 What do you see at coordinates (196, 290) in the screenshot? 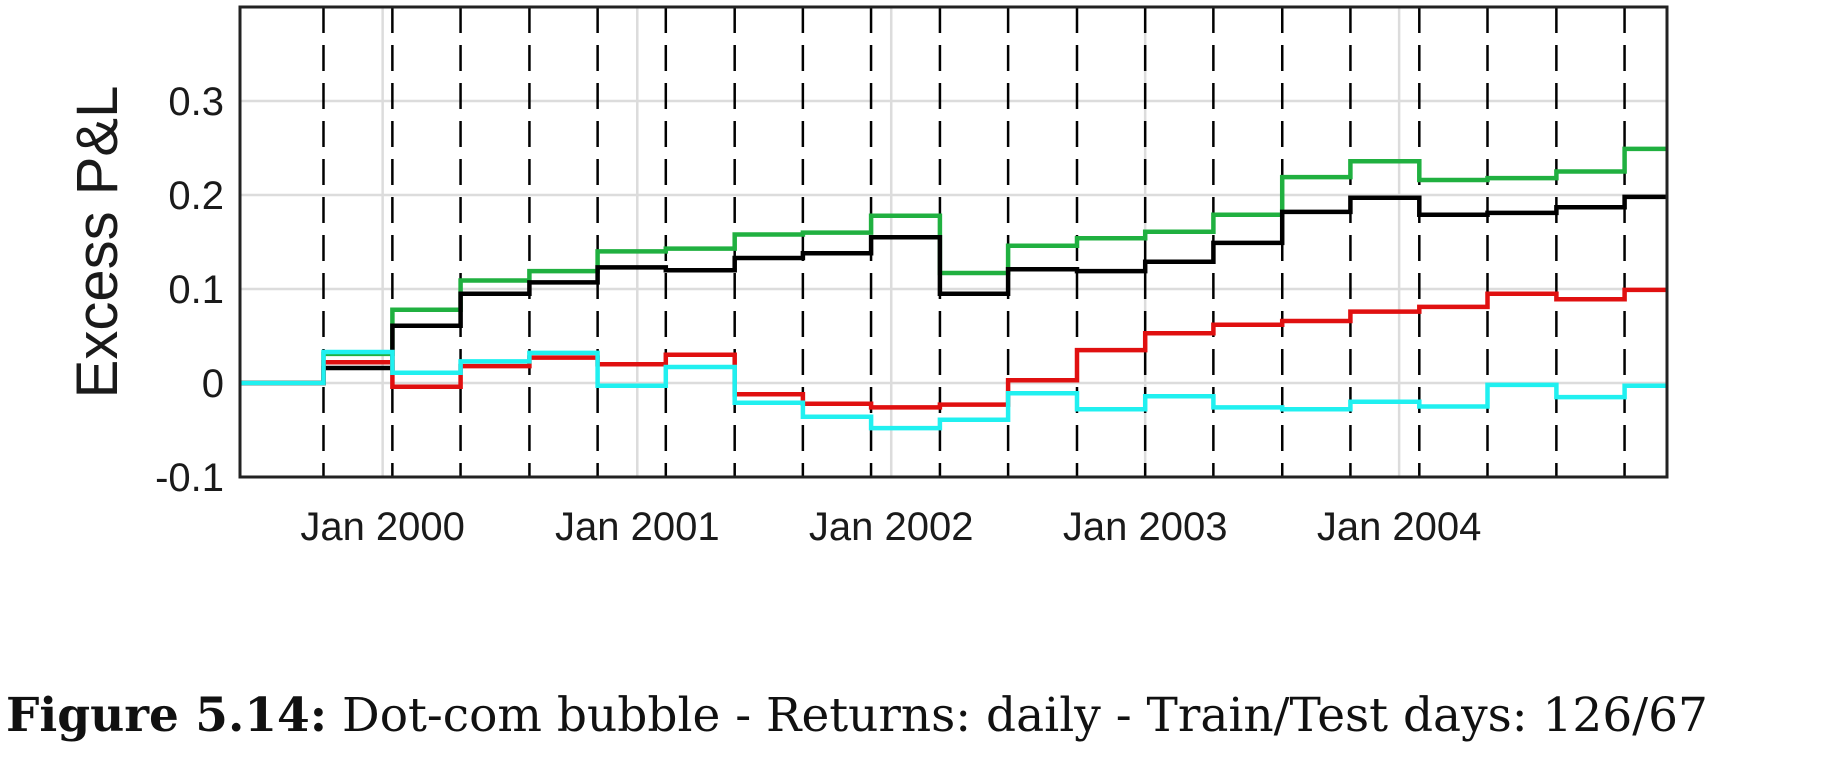
I see `y-tick-label: 0.1` at bounding box center [196, 290].